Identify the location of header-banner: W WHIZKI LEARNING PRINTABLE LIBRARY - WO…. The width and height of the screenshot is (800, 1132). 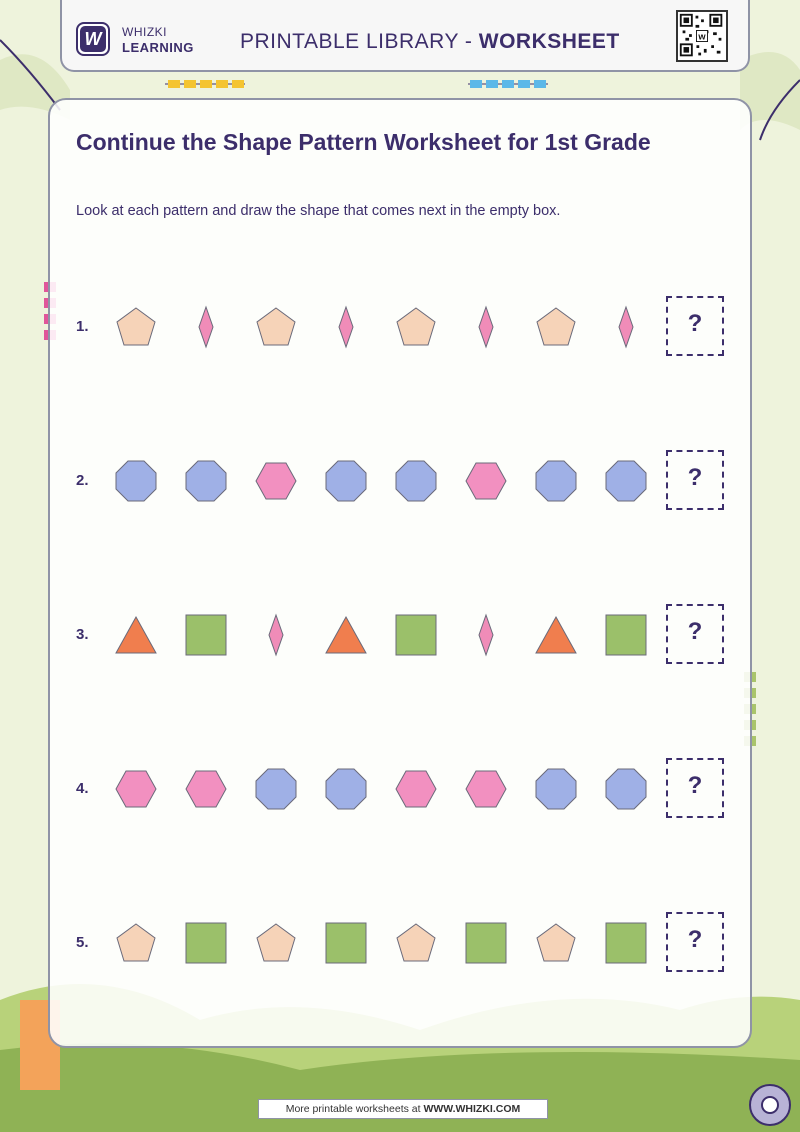
(405, 36).